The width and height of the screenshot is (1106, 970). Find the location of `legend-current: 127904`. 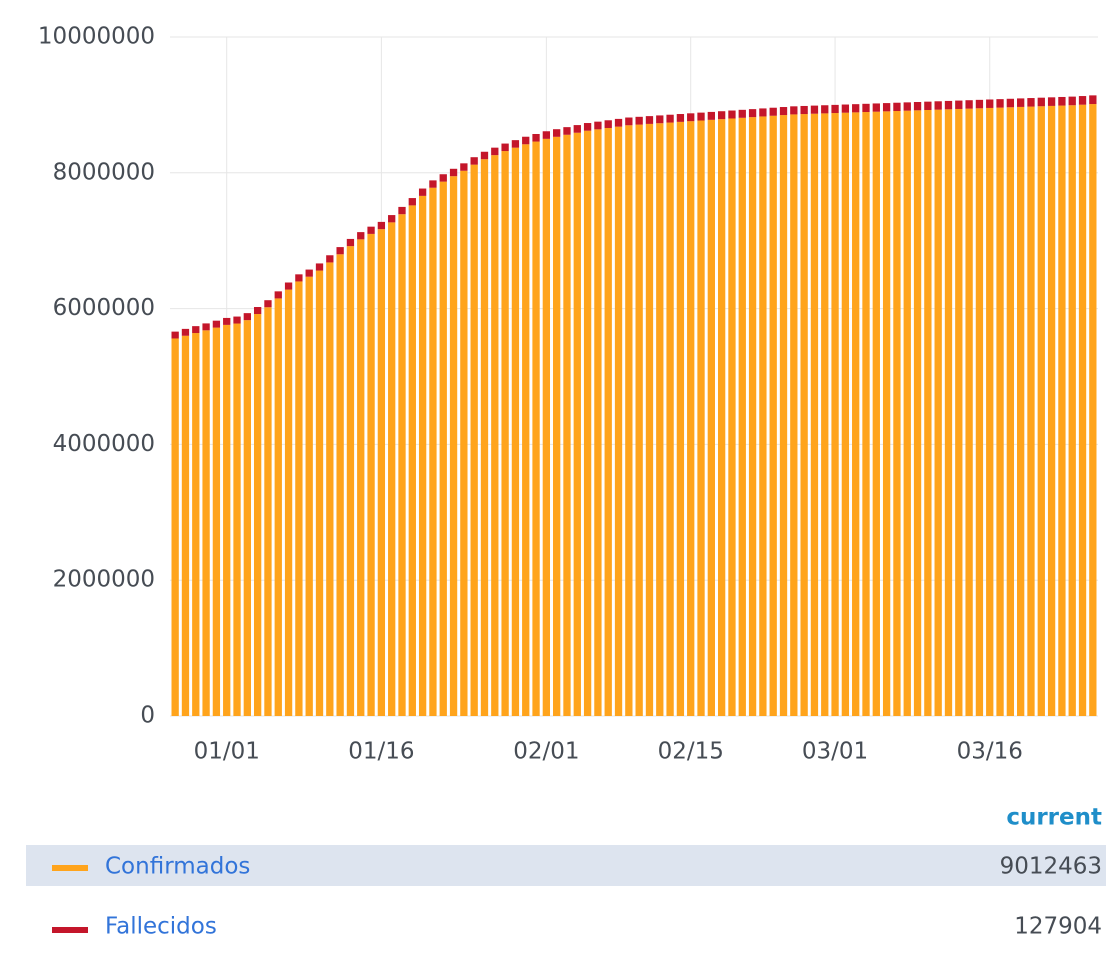

legend-current: 127904 is located at coordinates (1058, 927).